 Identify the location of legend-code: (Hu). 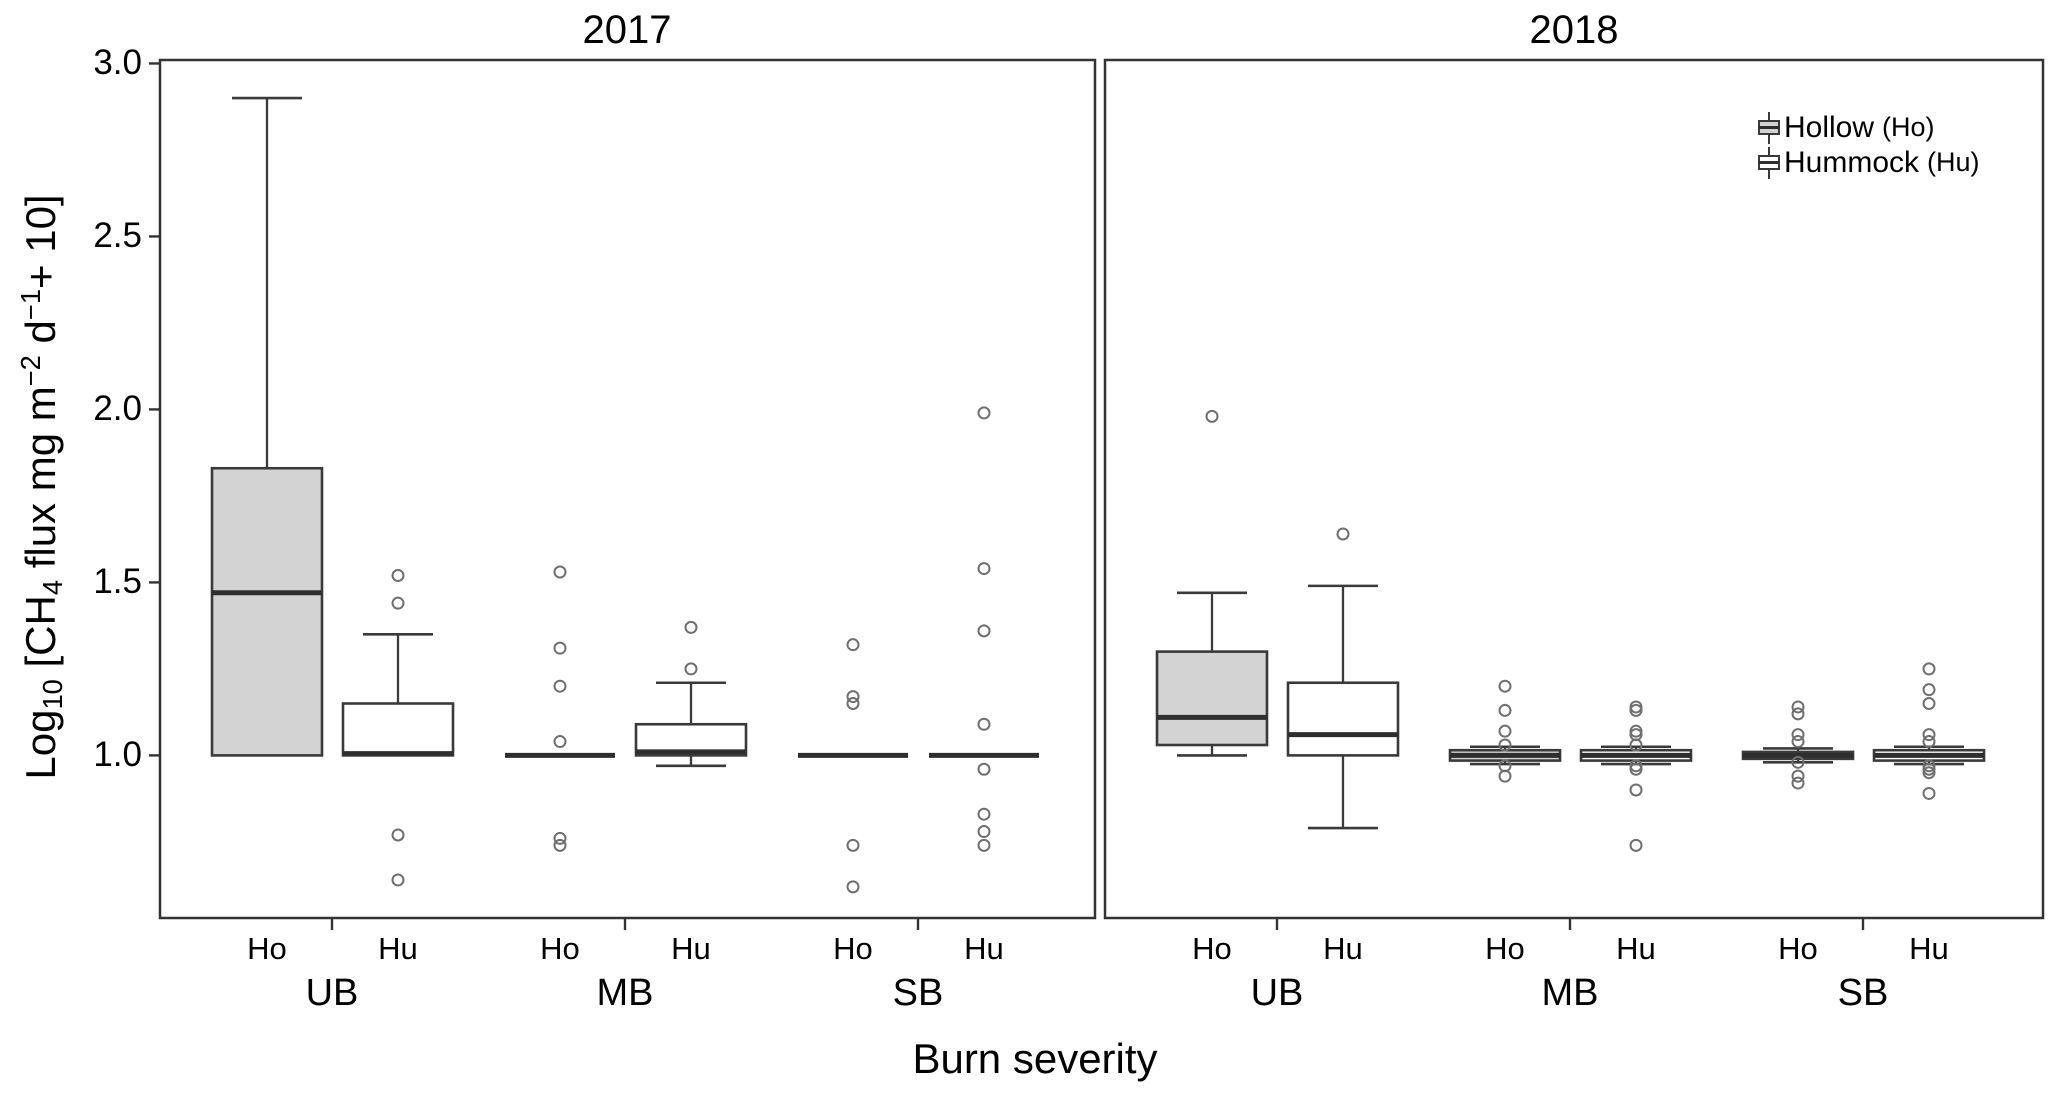
(1953, 162).